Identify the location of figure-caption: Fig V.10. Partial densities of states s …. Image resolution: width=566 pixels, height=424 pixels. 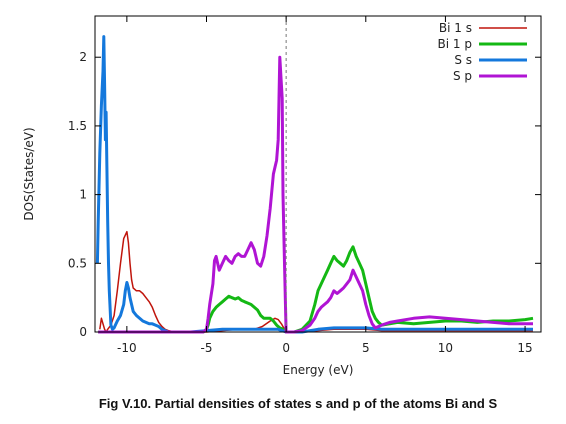
(298, 403).